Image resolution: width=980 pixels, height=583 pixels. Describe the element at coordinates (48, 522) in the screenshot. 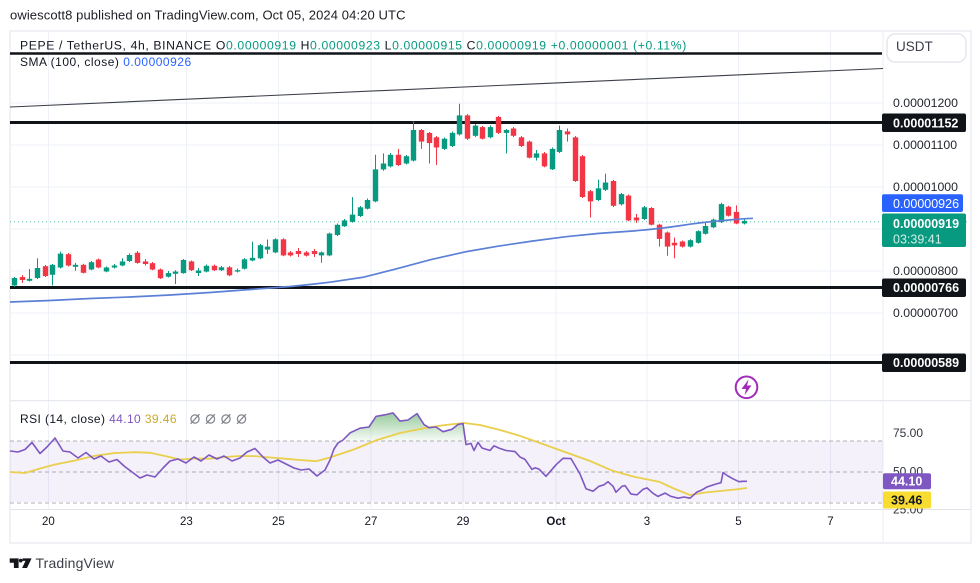

I see `svg-text: 20` at that location.